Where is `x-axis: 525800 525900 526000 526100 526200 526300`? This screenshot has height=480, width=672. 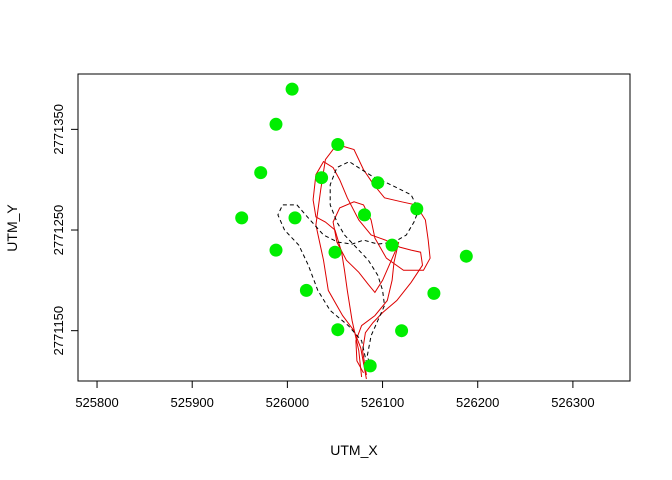
x-axis: 525800 525900 526000 526100 526200 526300 is located at coordinates (335, 395).